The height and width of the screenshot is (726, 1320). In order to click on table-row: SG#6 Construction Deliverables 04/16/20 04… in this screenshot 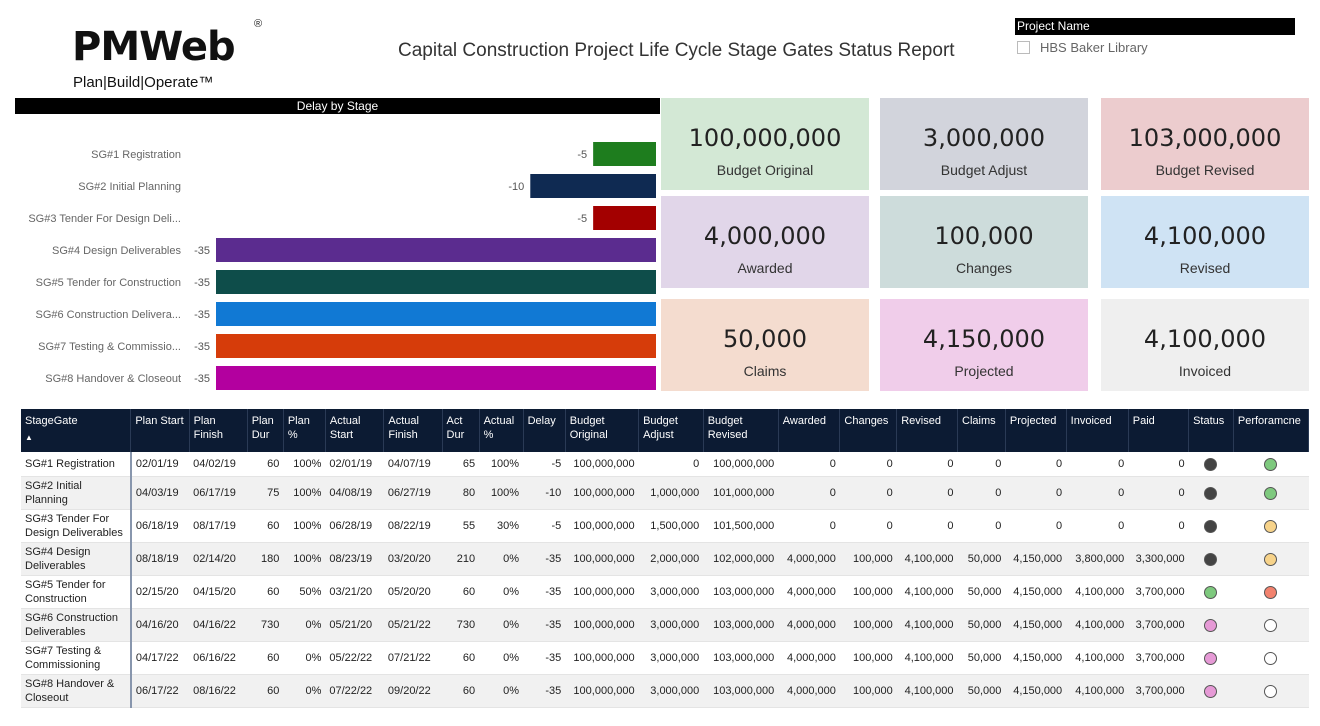, I will do `click(665, 625)`.